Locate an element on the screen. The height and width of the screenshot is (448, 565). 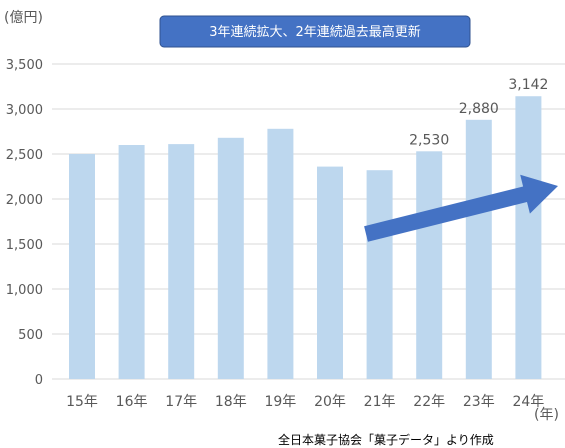
bar-23年 is located at coordinates (478, 249).